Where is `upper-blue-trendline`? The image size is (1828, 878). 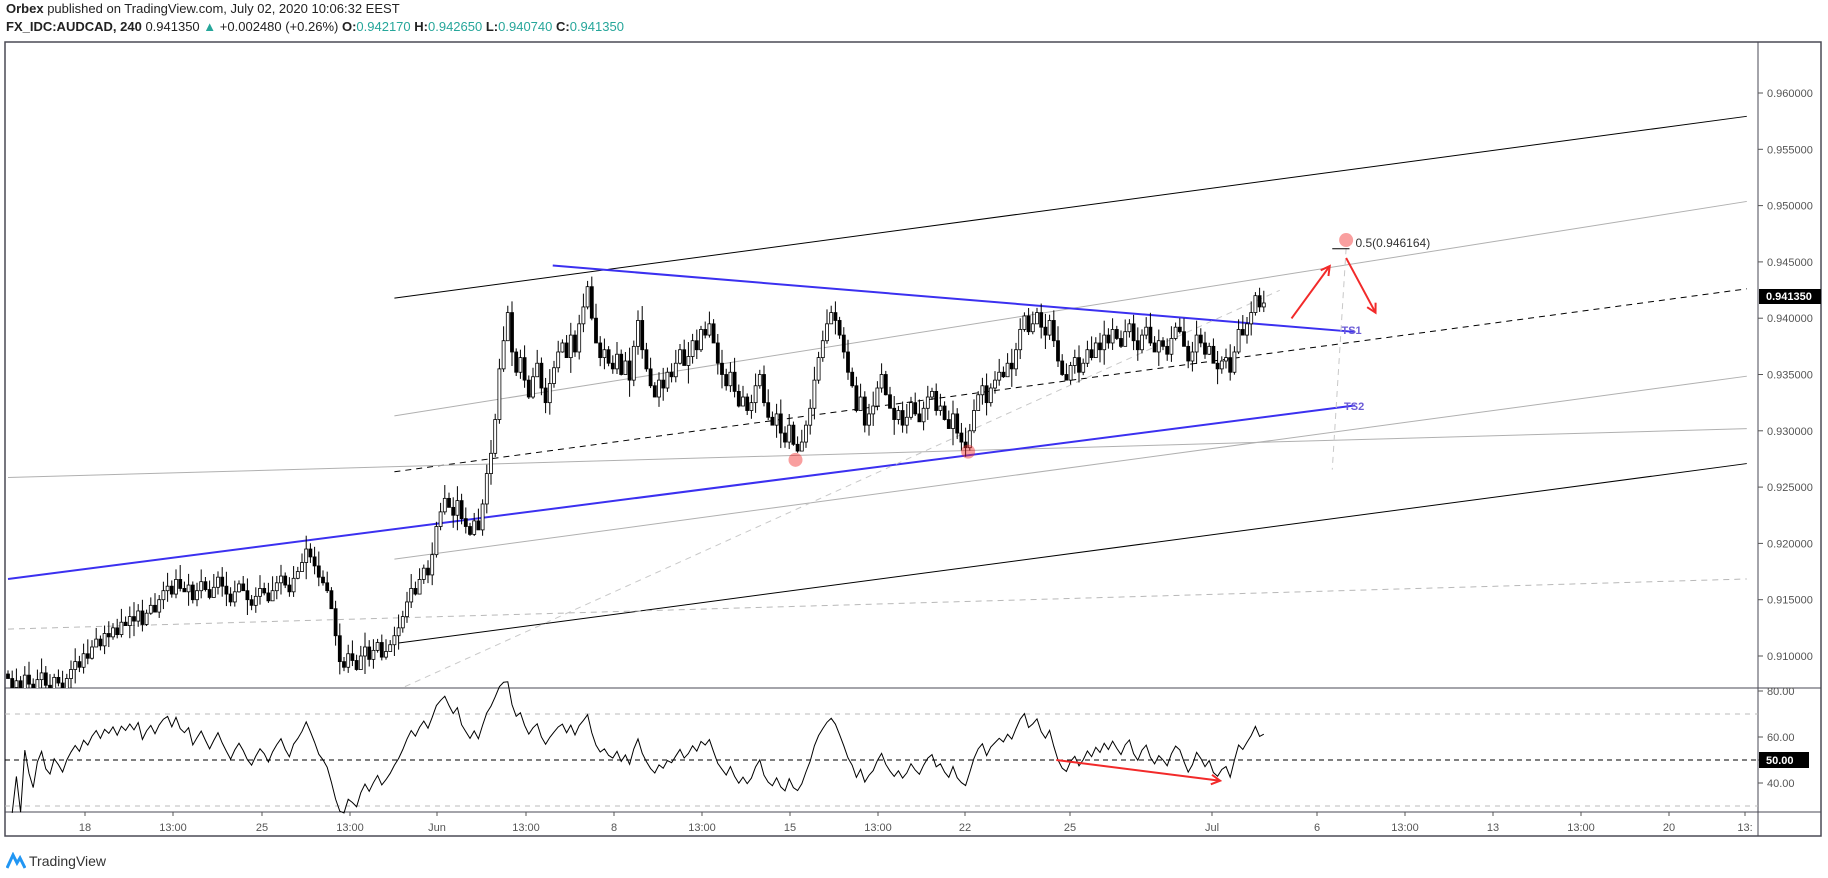
upper-blue-trendline is located at coordinates (954, 298).